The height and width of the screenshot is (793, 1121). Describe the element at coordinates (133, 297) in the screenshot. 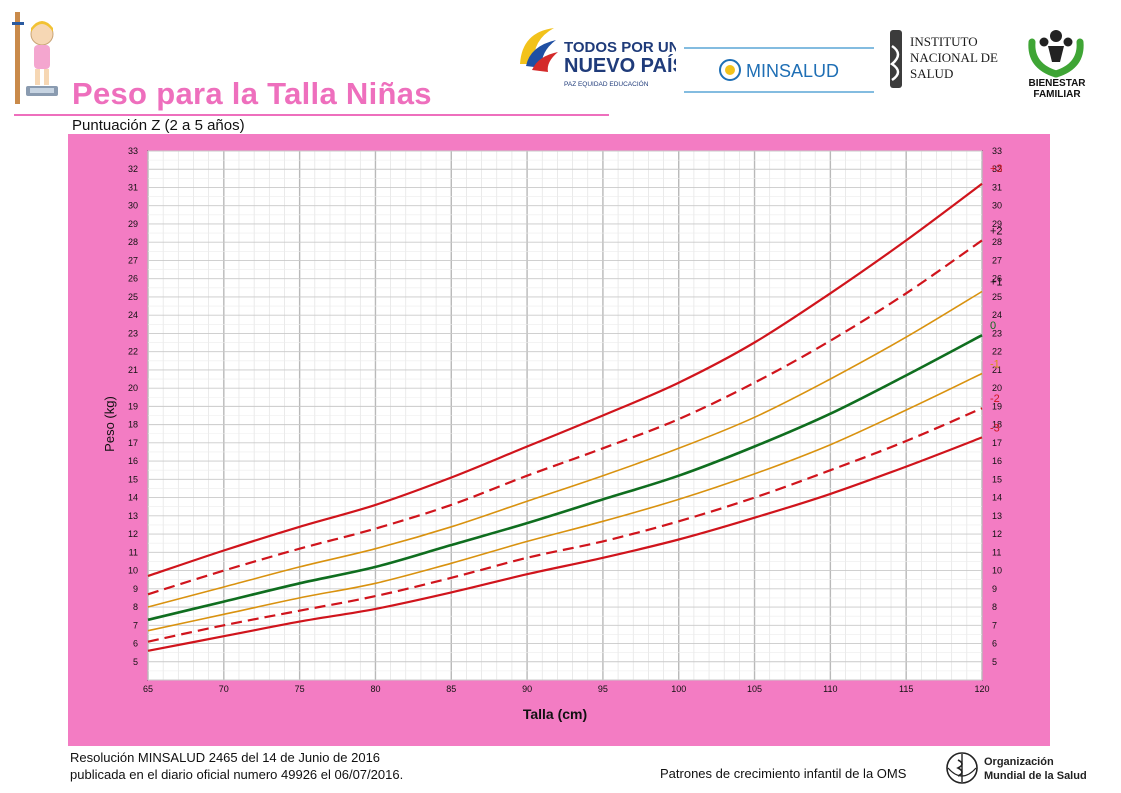

I see `y-tick-label-left: 25` at that location.